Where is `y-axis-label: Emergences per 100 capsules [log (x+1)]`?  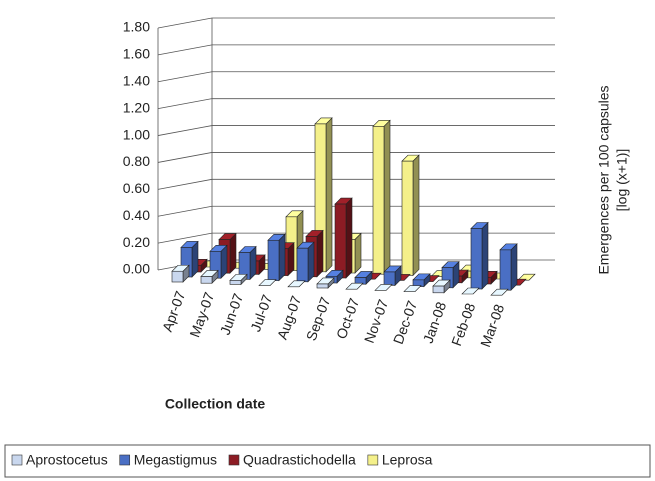
y-axis-label: Emergences per 100 capsules [log (x+1)] is located at coordinates (613, 179).